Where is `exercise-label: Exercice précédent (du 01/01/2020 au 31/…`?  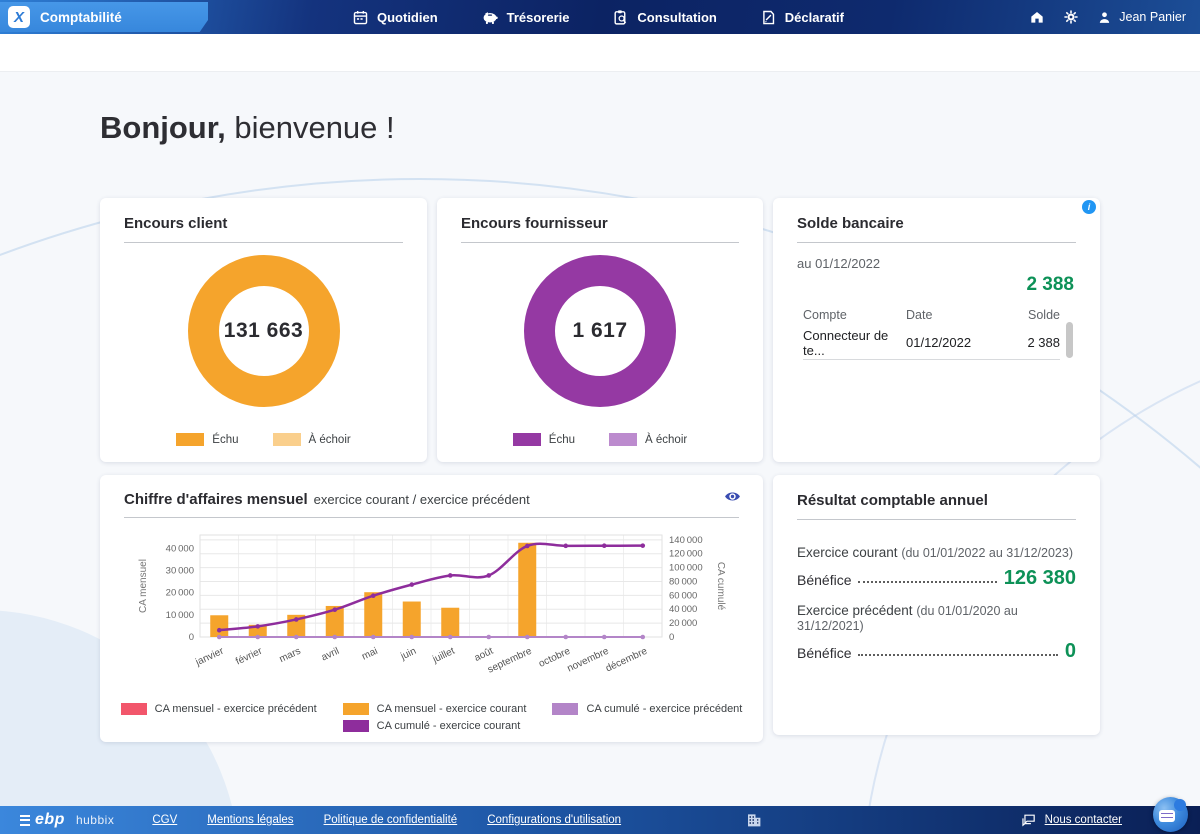
exercise-label: Exercice précédent (du 01/01/2020 au 31/… is located at coordinates (936, 618).